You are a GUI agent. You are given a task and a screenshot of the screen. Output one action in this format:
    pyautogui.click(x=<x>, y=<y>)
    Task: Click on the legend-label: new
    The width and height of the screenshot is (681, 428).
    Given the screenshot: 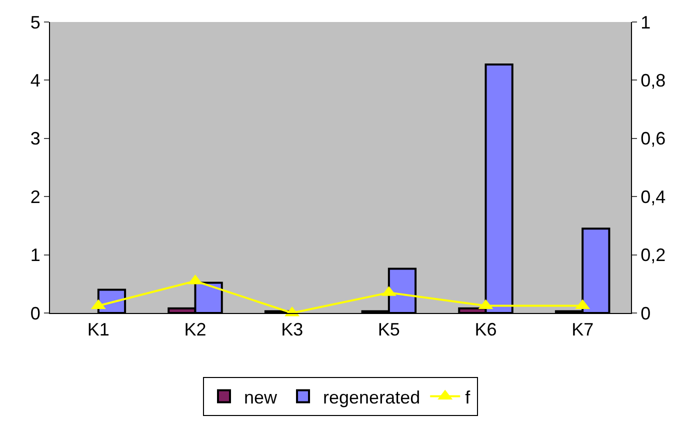 What is the action you would take?
    pyautogui.click(x=261, y=397)
    